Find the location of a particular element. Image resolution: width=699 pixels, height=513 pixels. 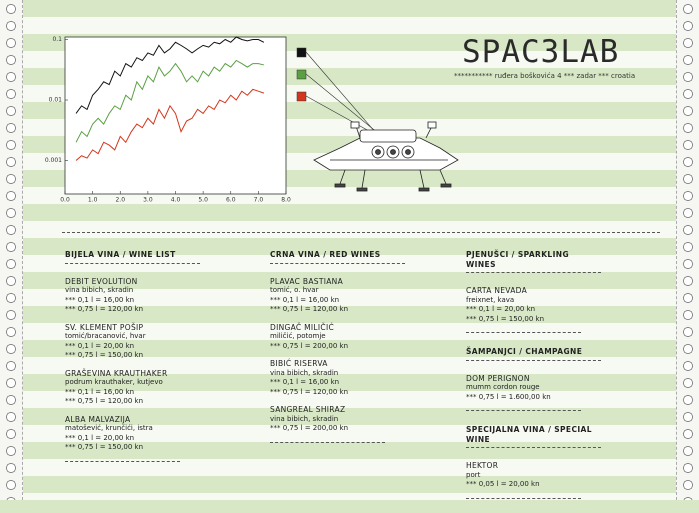

wine-name: BIBIĆ RISERVA is located at coordinates (299, 363).